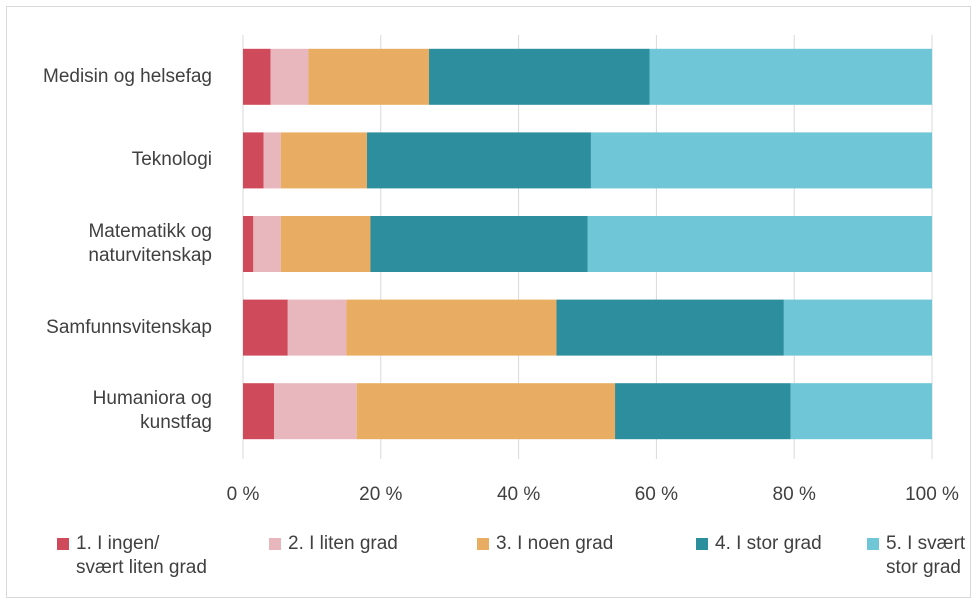 The height and width of the screenshot is (606, 979). I want to click on legend-label: 4. I stor grad, so click(768, 543).